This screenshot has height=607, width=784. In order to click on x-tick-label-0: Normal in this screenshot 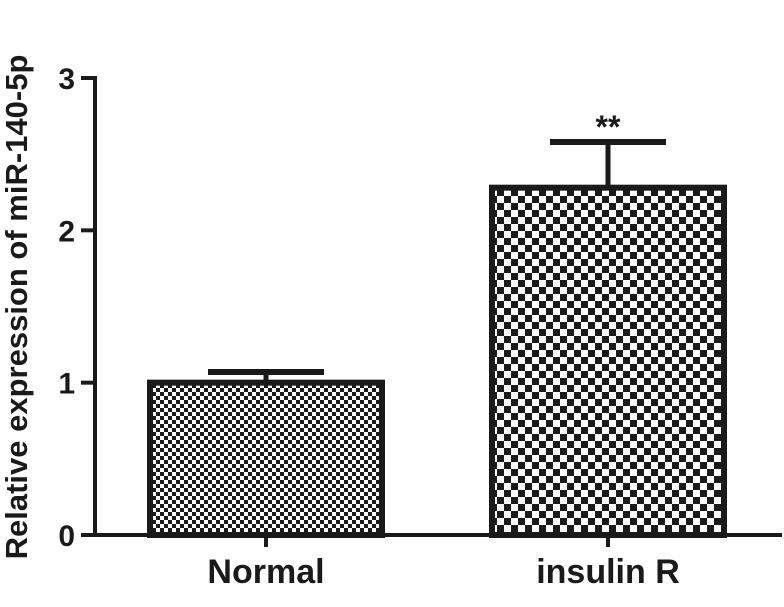, I will do `click(265, 572)`.